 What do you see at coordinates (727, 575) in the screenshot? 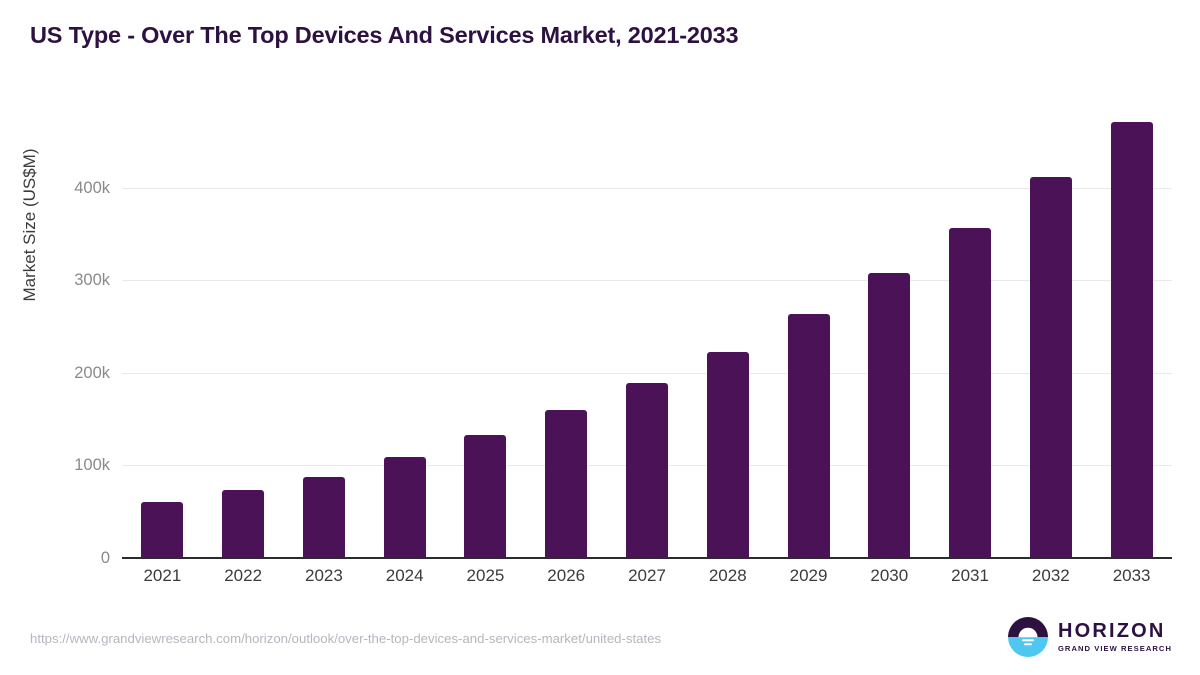
I see `x-axis-tick-label: 2028` at bounding box center [727, 575].